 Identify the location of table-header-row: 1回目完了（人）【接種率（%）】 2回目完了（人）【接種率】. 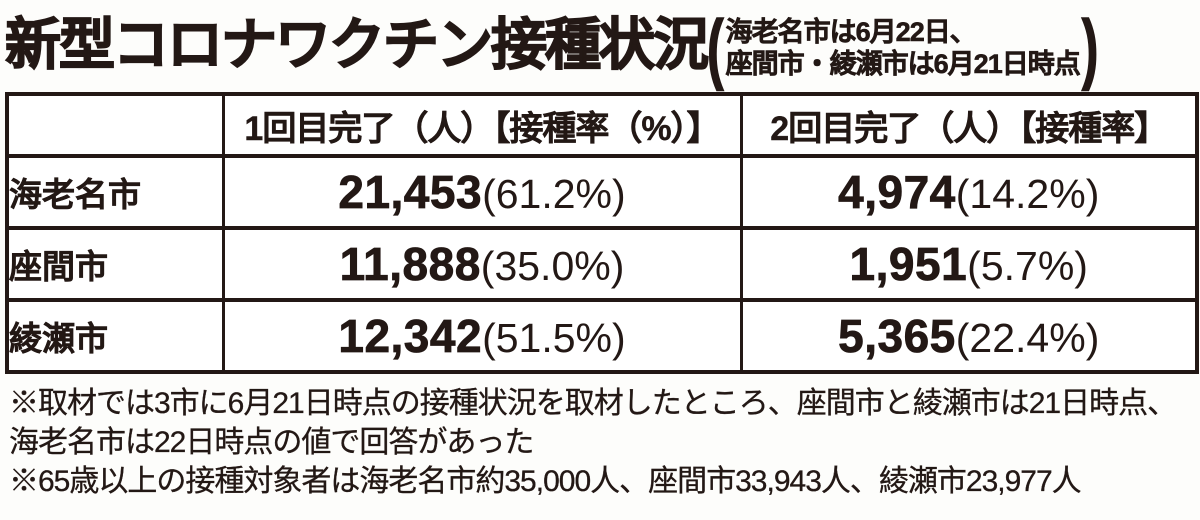
(602, 125).